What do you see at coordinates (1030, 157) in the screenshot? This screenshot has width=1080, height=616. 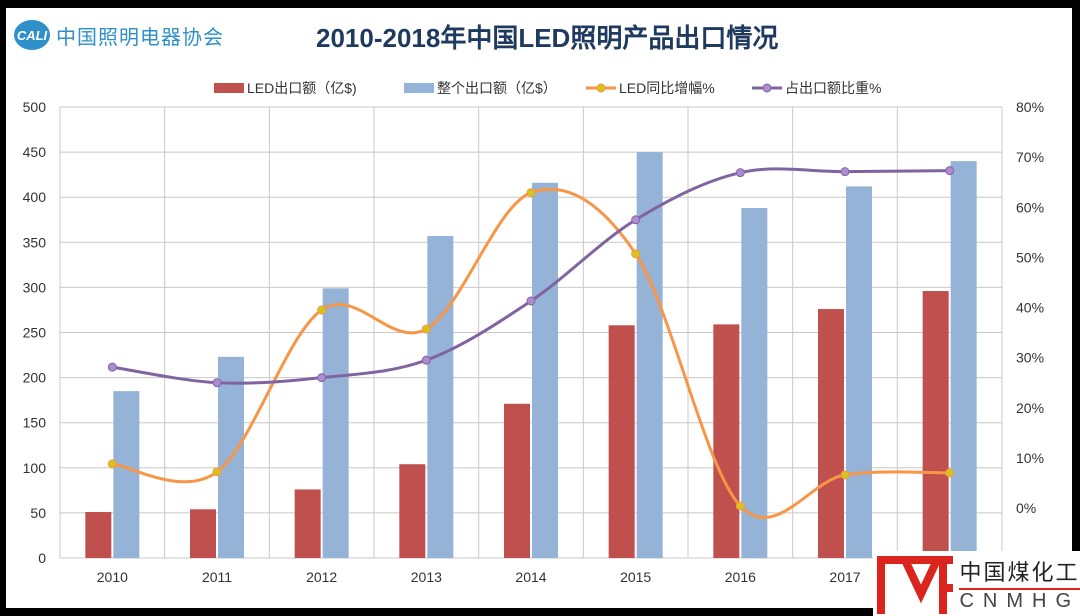 I see `y-right-tick-label: 70%` at bounding box center [1030, 157].